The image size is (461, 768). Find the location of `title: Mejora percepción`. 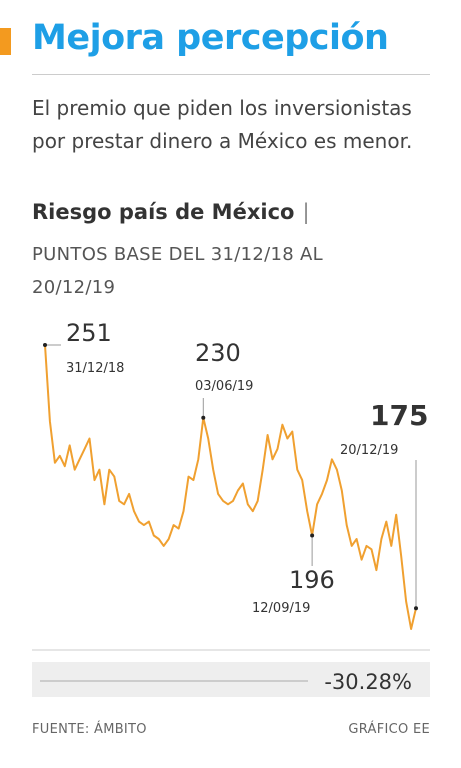

title: Mejora percepción is located at coordinates (210, 38).